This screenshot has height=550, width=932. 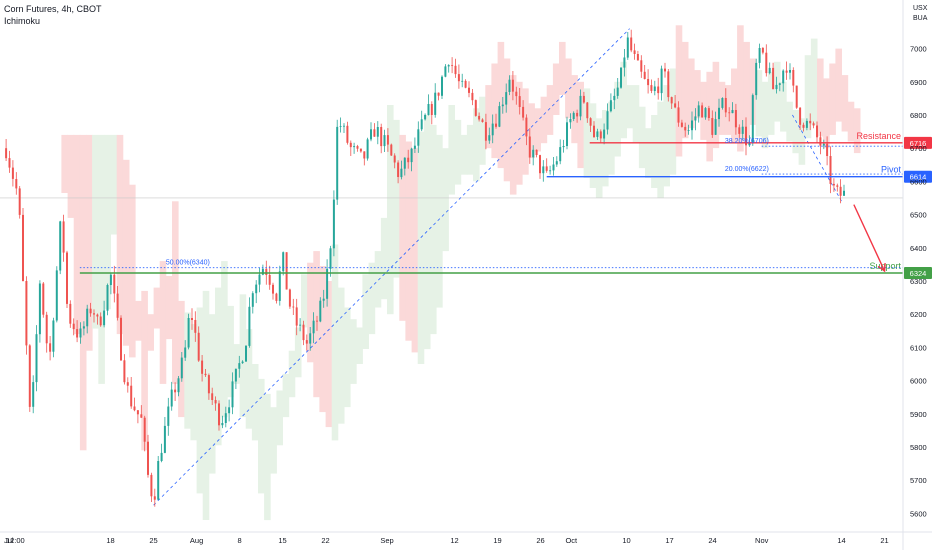 What do you see at coordinates (9, 540) in the screenshot?
I see `x-tick-label: Jul` at bounding box center [9, 540].